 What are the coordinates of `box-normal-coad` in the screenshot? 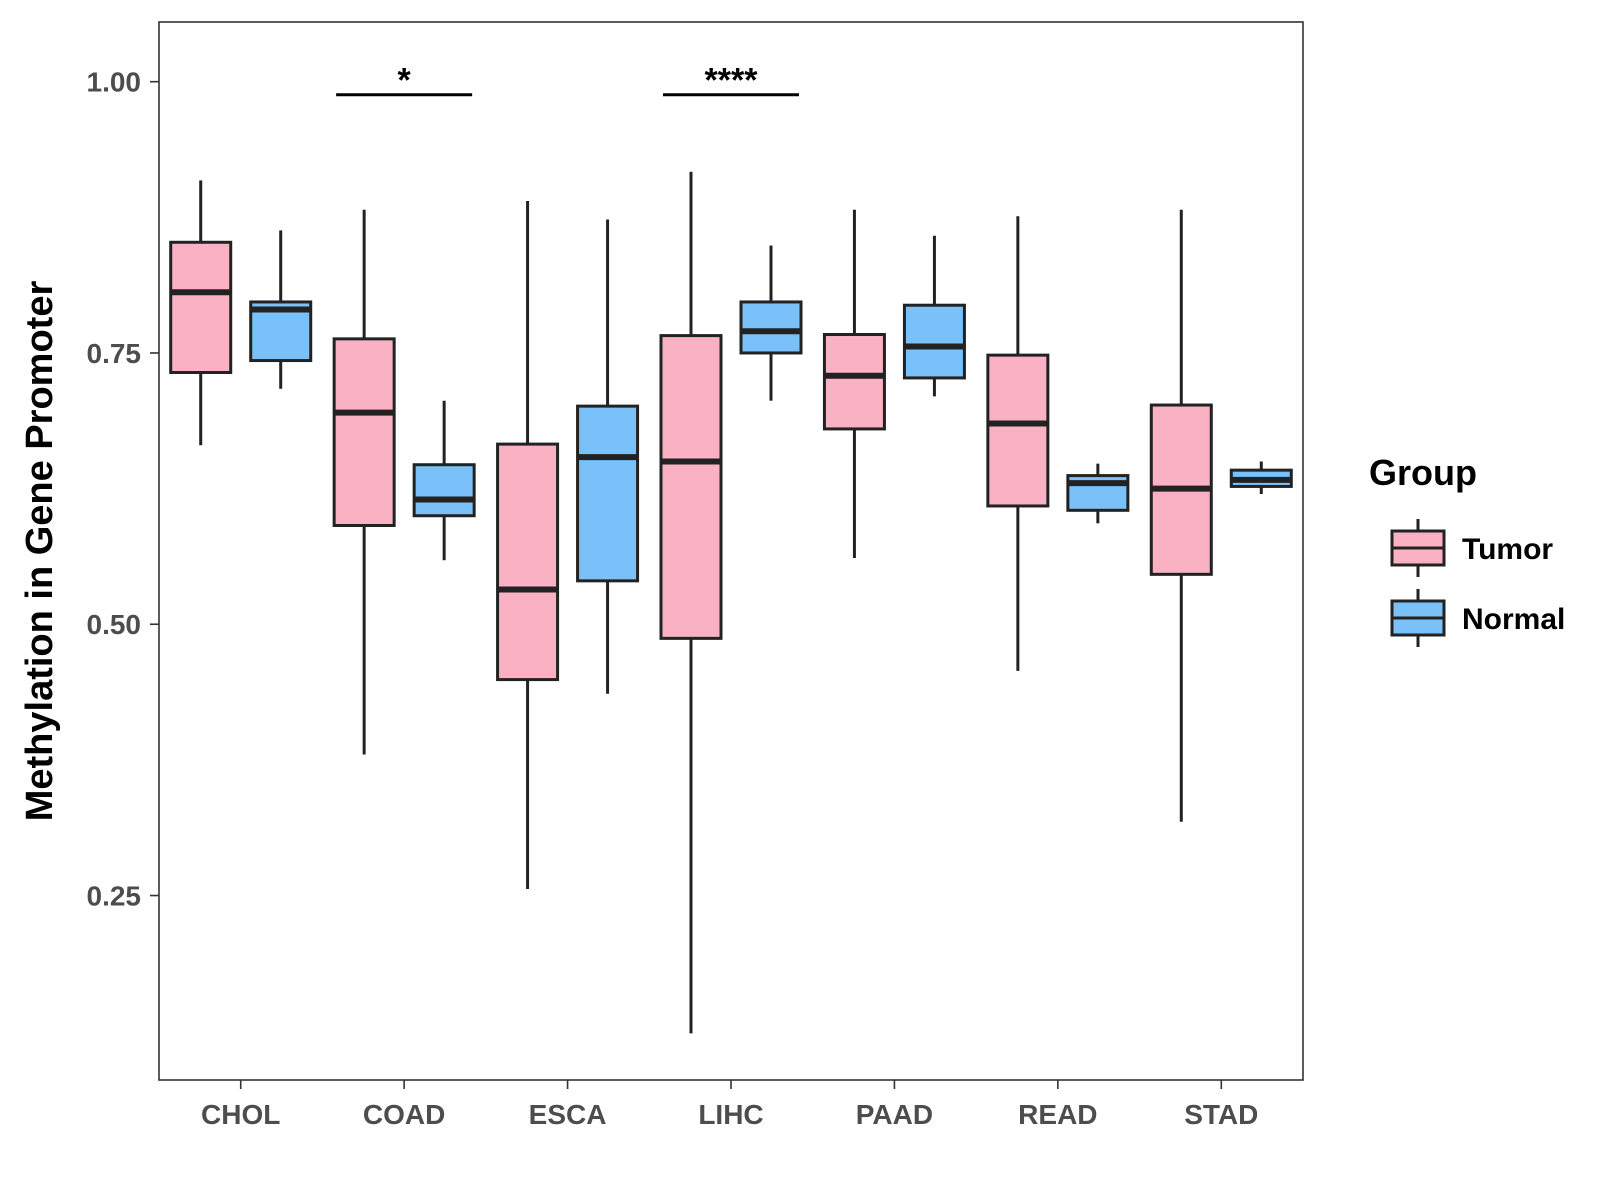 It's located at (444, 480).